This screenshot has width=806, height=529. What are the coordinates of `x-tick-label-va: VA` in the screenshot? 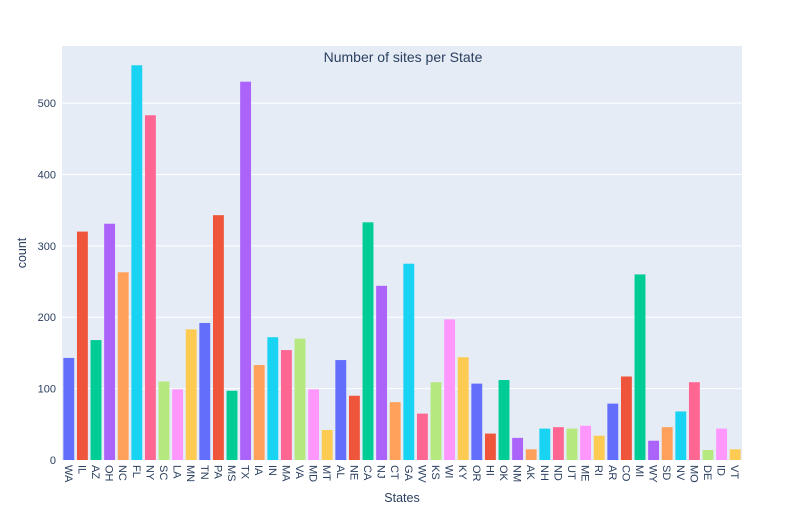 It's located at (299, 472).